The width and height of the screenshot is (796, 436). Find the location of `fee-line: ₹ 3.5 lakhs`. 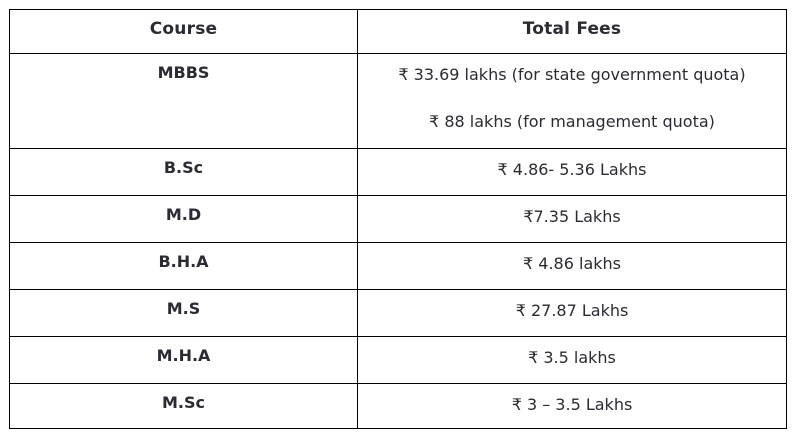

fee-line: ₹ 3.5 lakhs is located at coordinates (572, 357).